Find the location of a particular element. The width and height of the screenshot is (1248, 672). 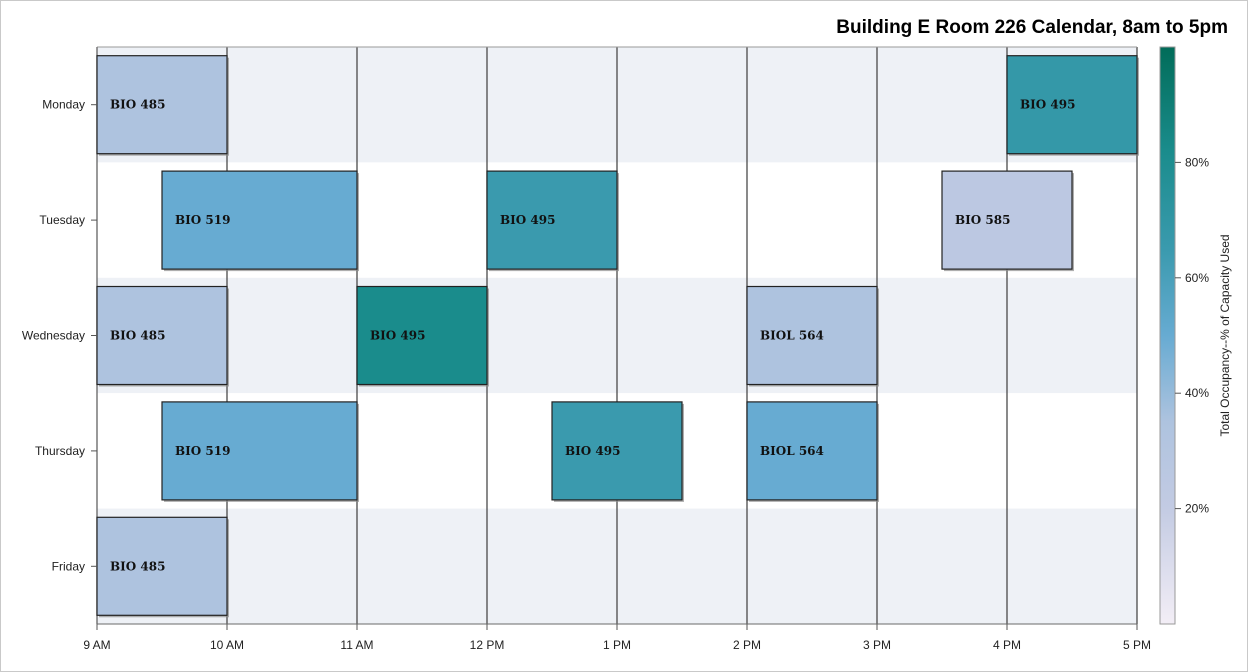

event-bar-bio-519-thursday: BIO 519 is located at coordinates (260, 451).